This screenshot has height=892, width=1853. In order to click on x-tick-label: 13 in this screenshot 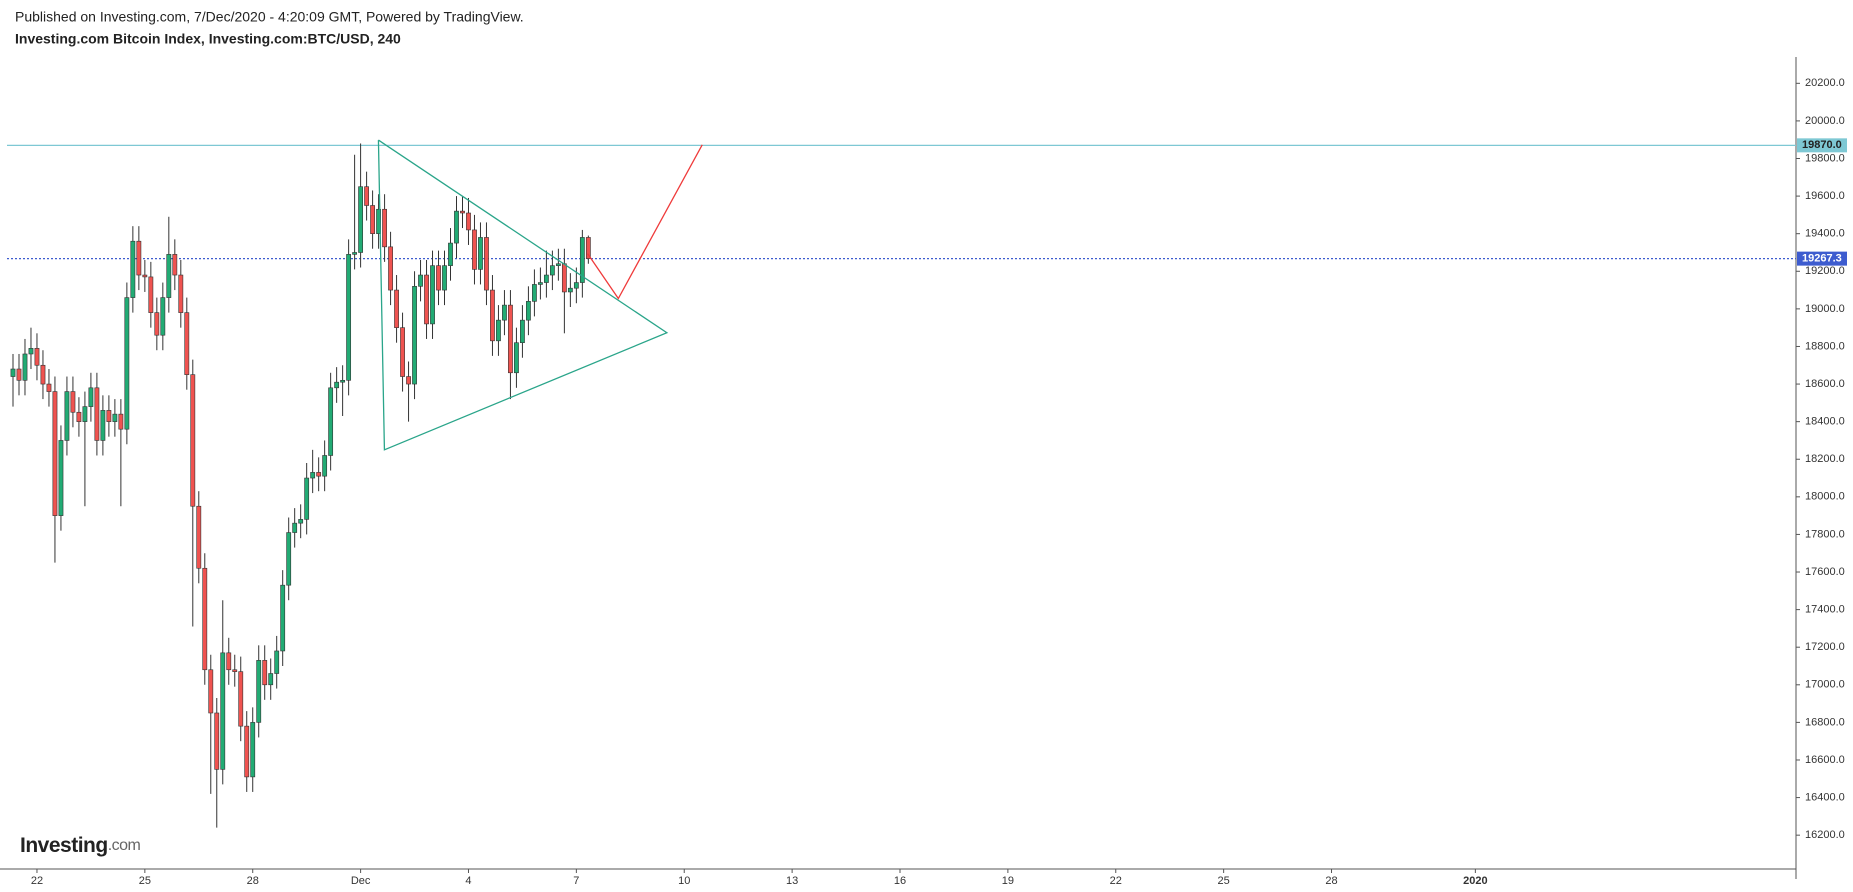, I will do `click(792, 881)`.